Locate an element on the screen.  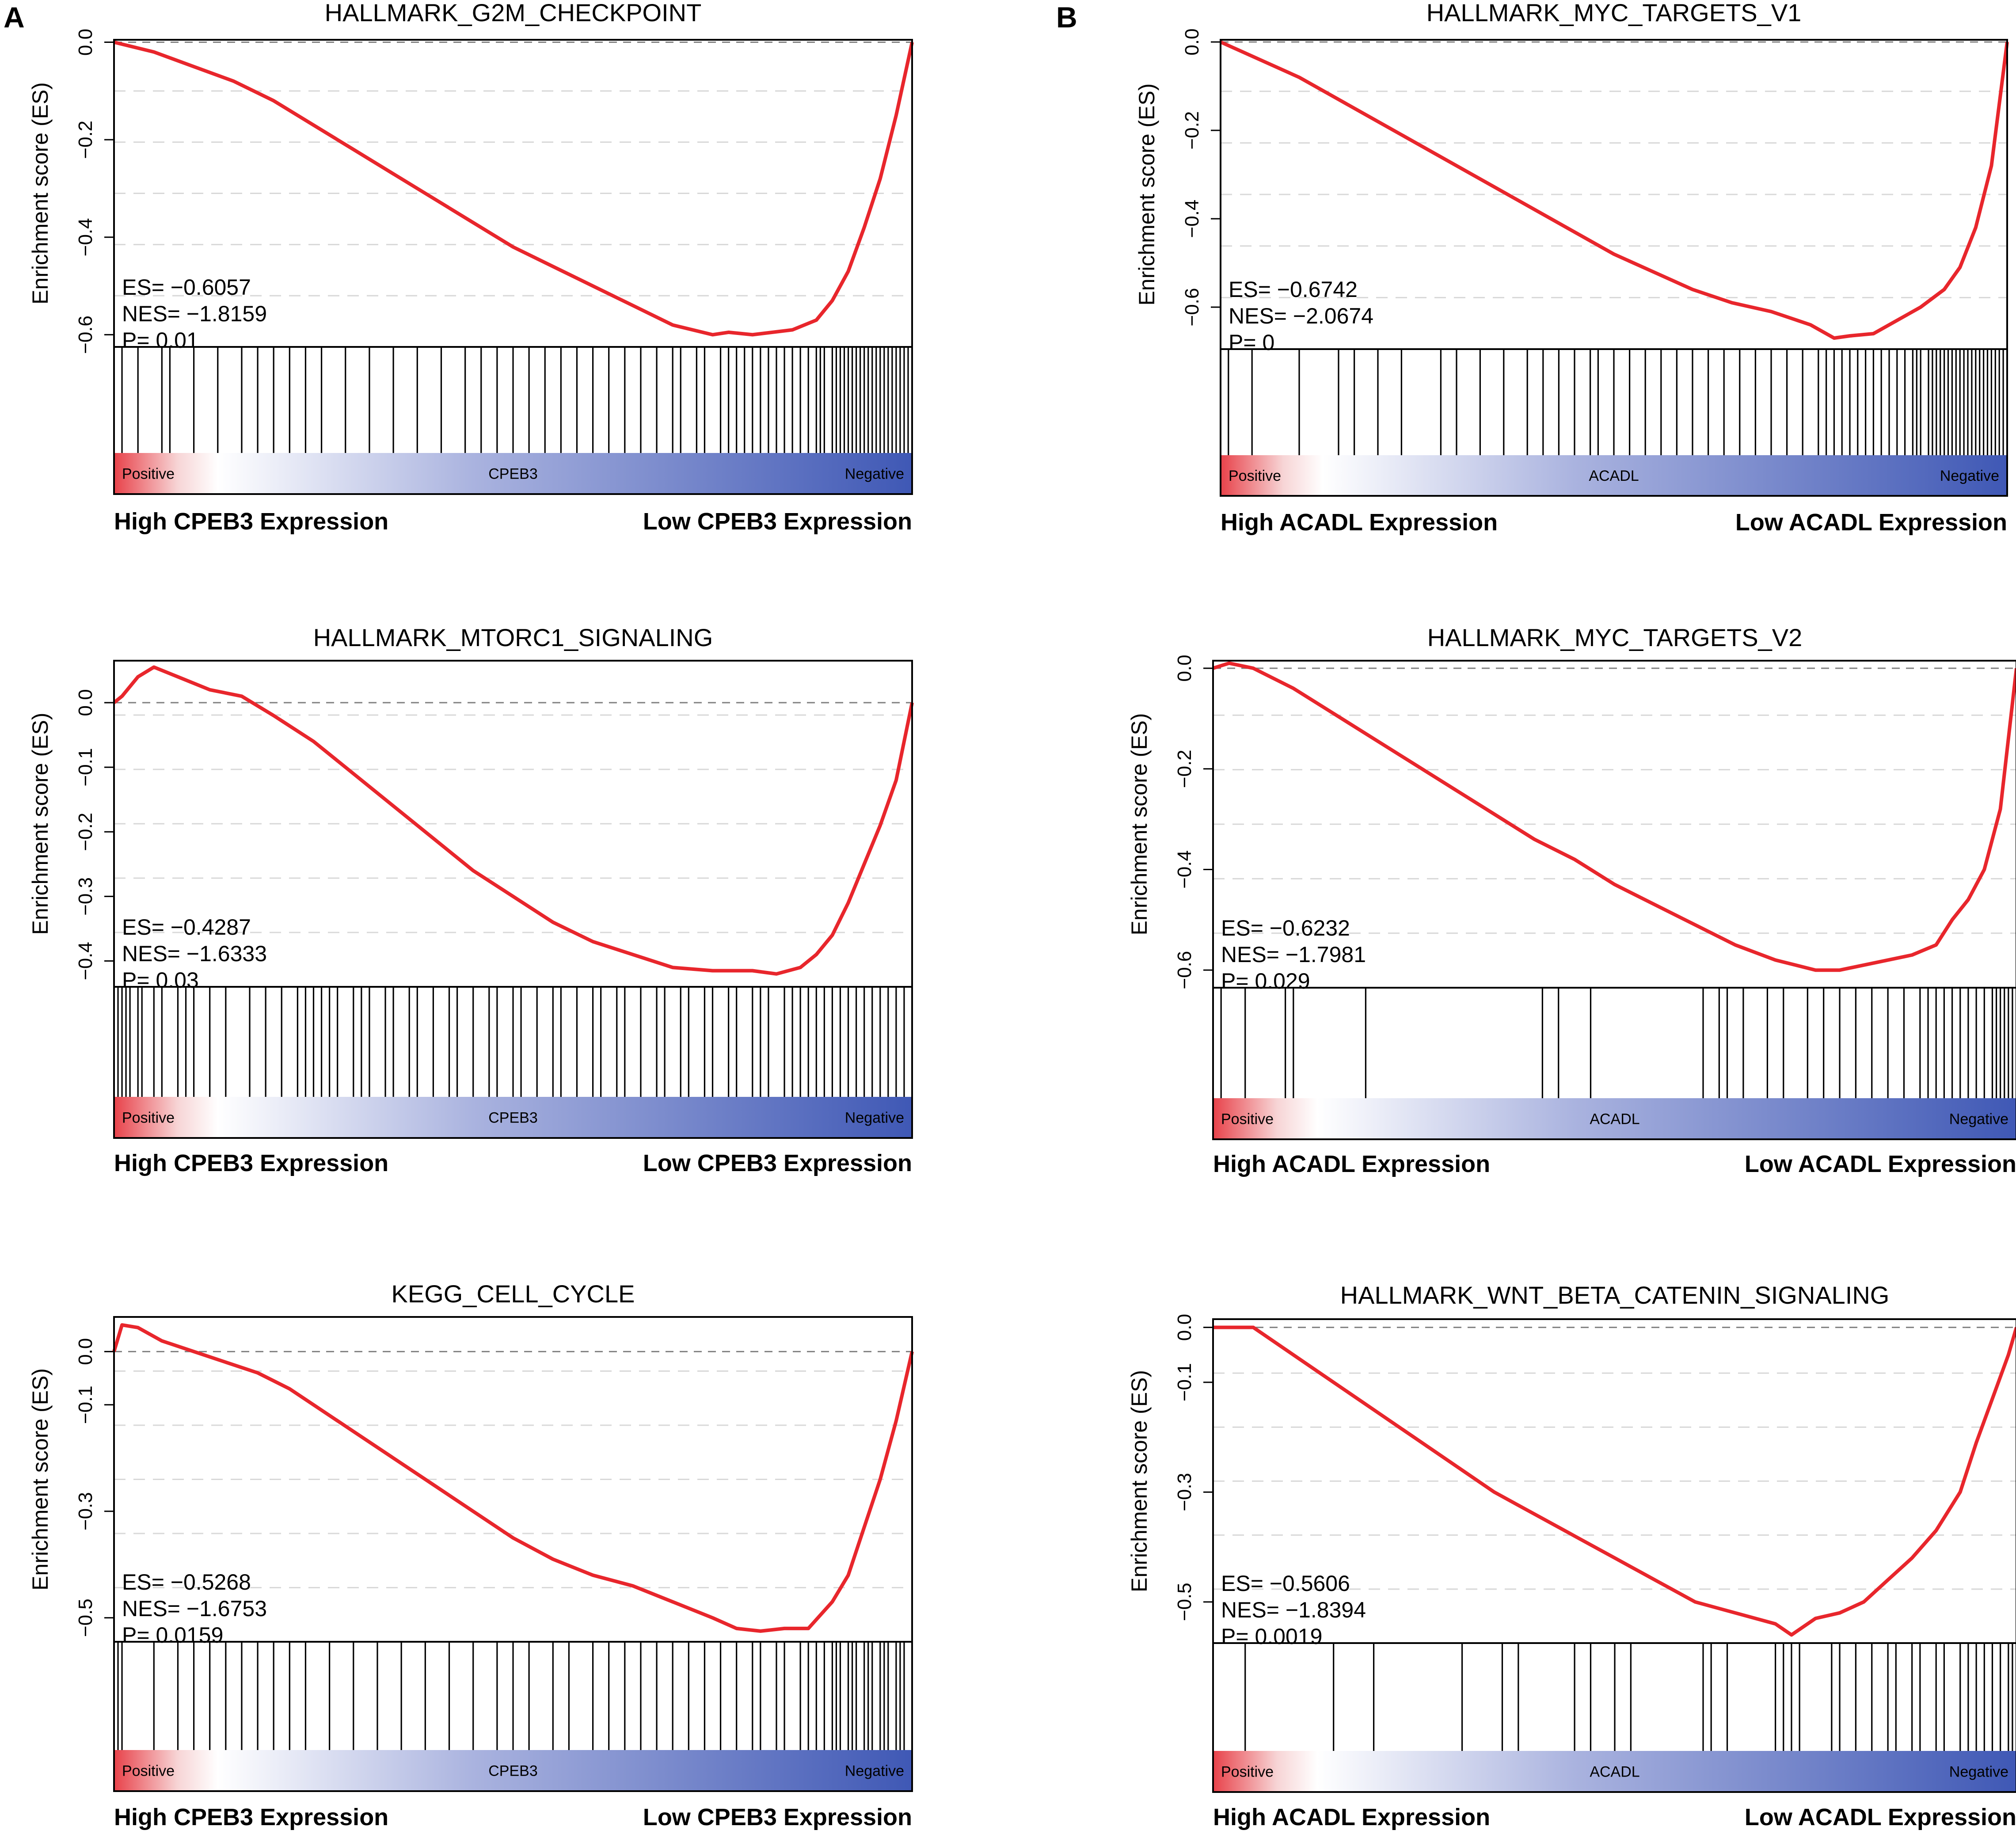
es-value: ES= −0.6742 is located at coordinates (1293, 290).